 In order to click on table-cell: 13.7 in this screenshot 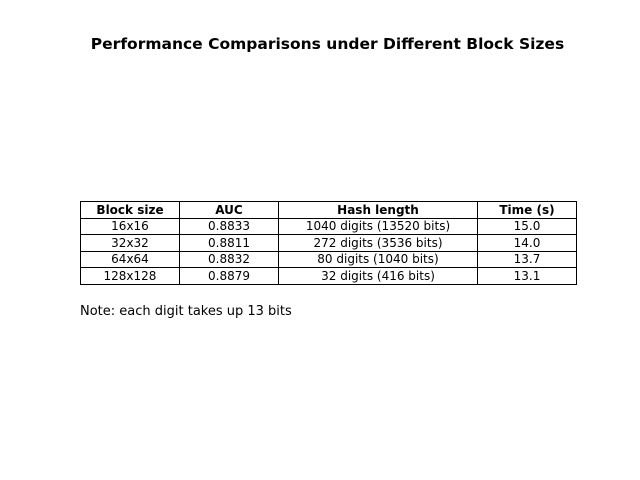, I will do `click(527, 259)`.